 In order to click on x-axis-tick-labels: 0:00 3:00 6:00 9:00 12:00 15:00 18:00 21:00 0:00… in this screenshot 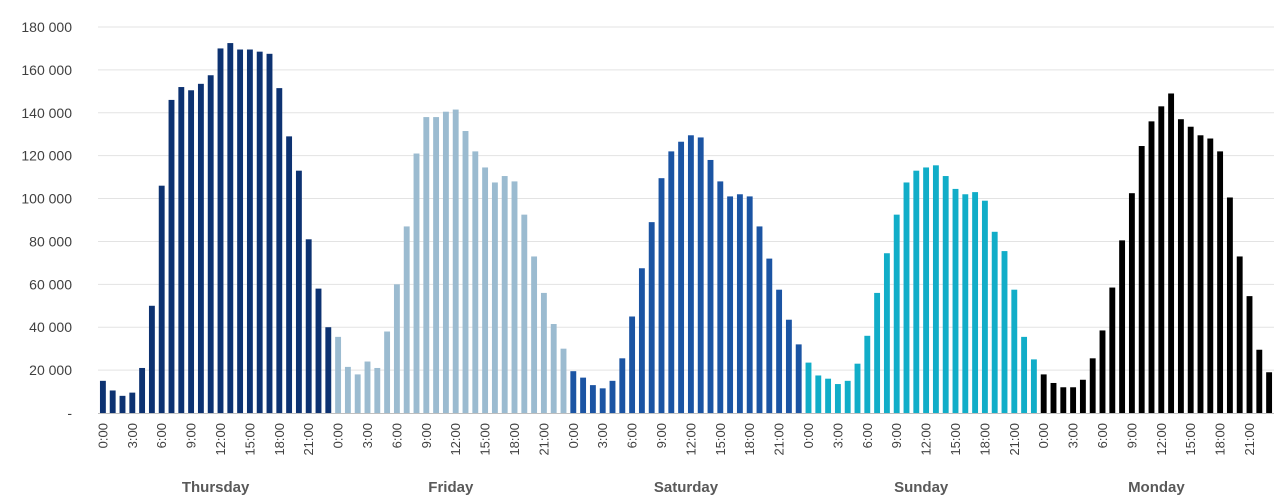, I will do `click(676, 439)`.